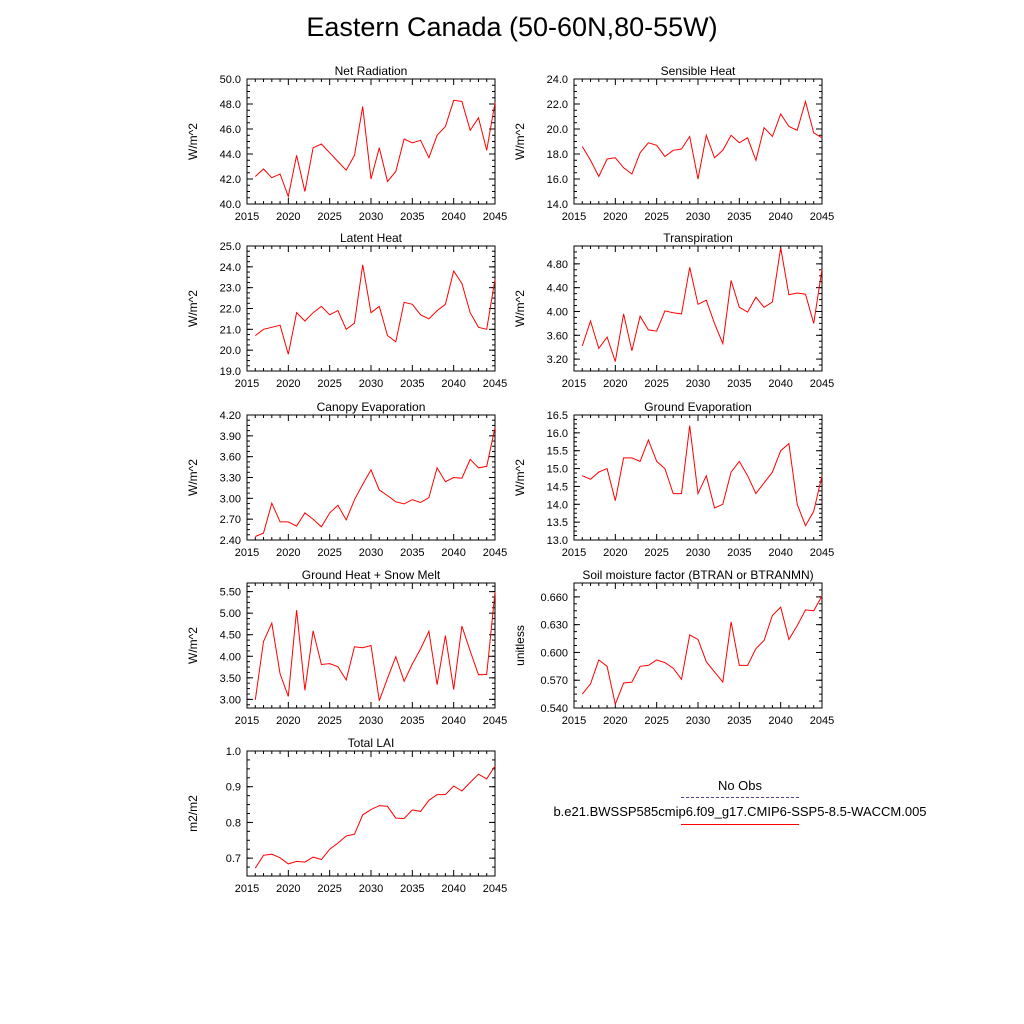  What do you see at coordinates (371, 71) in the screenshot?
I see `panel-title: Net Radiation` at bounding box center [371, 71].